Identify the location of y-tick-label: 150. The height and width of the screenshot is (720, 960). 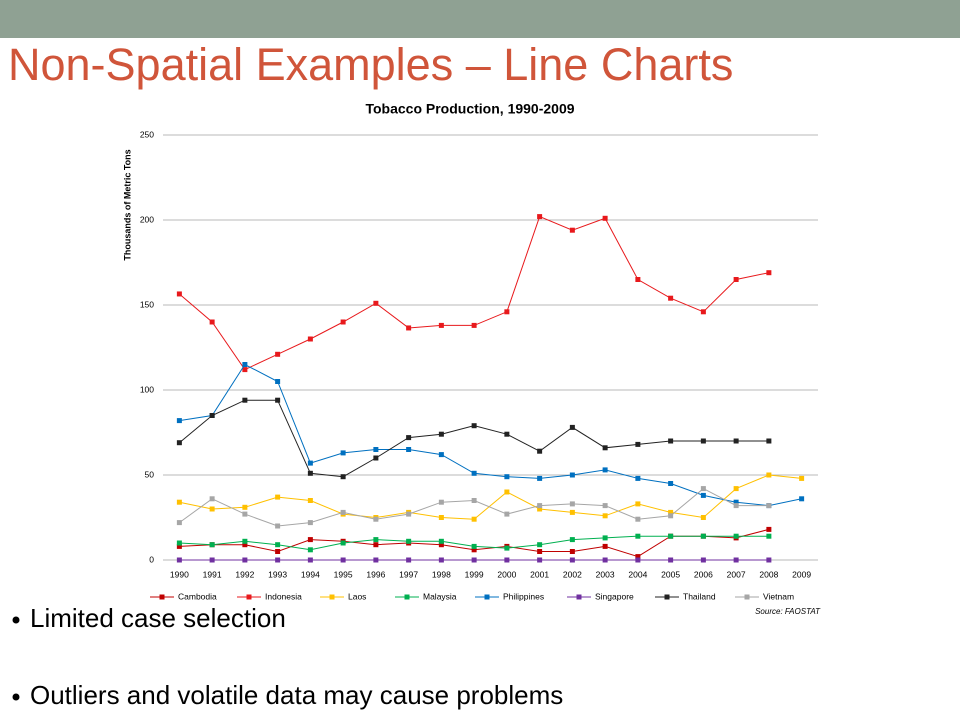
(147, 304).